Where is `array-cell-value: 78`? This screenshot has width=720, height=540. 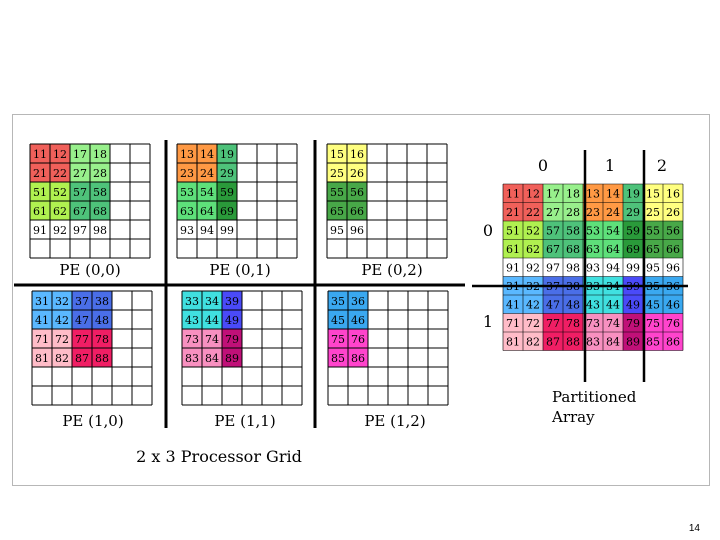
array-cell-value: 78 is located at coordinates (573, 323).